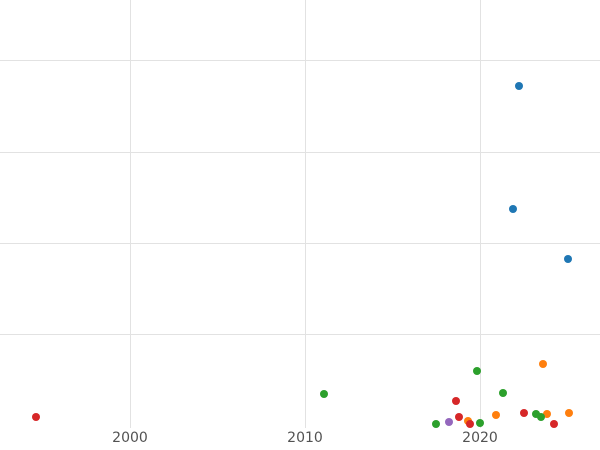 The width and height of the screenshot is (600, 450). I want to click on x-tick-label: 2010, so click(305, 438).